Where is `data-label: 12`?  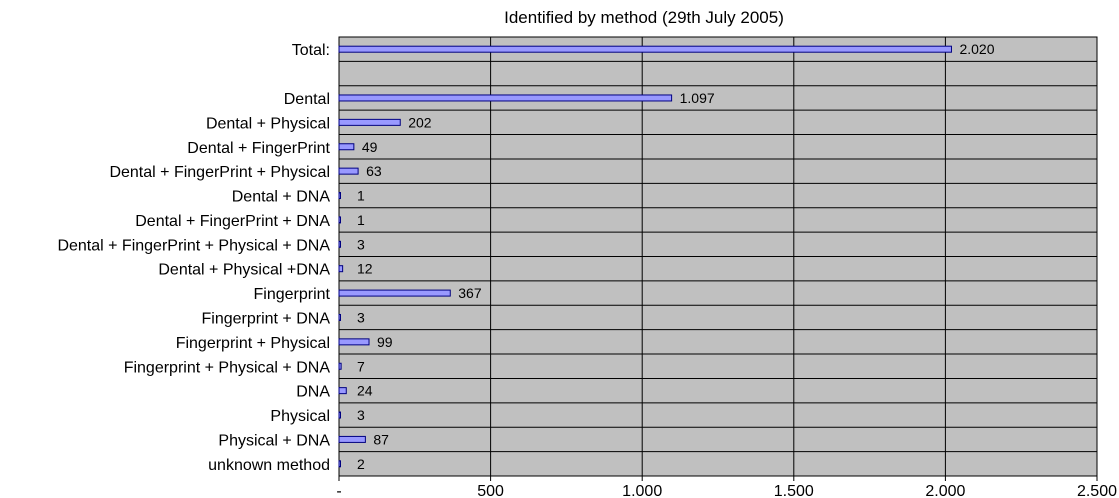 data-label: 12 is located at coordinates (365, 269).